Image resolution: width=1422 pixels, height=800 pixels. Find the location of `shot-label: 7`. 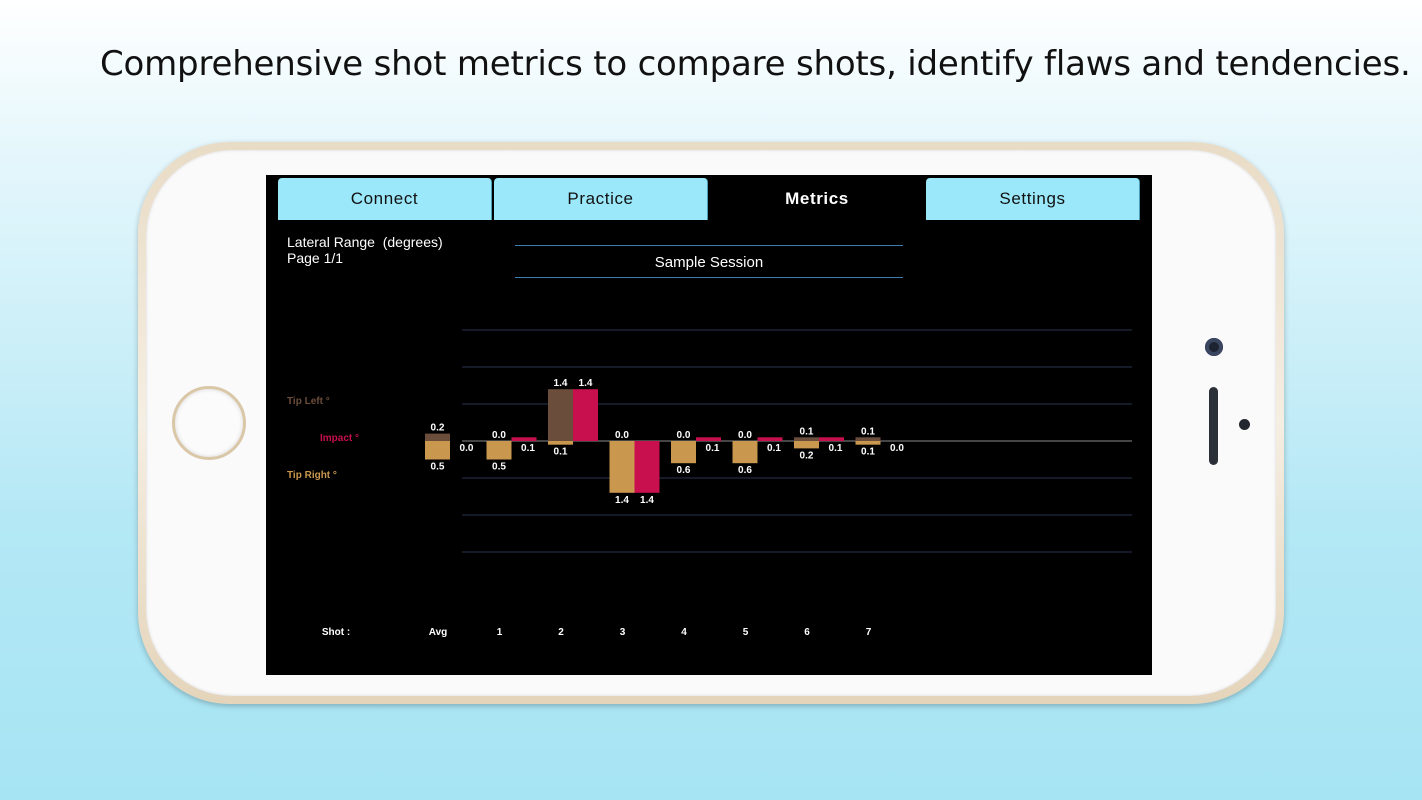

shot-label: 7 is located at coordinates (868, 632).